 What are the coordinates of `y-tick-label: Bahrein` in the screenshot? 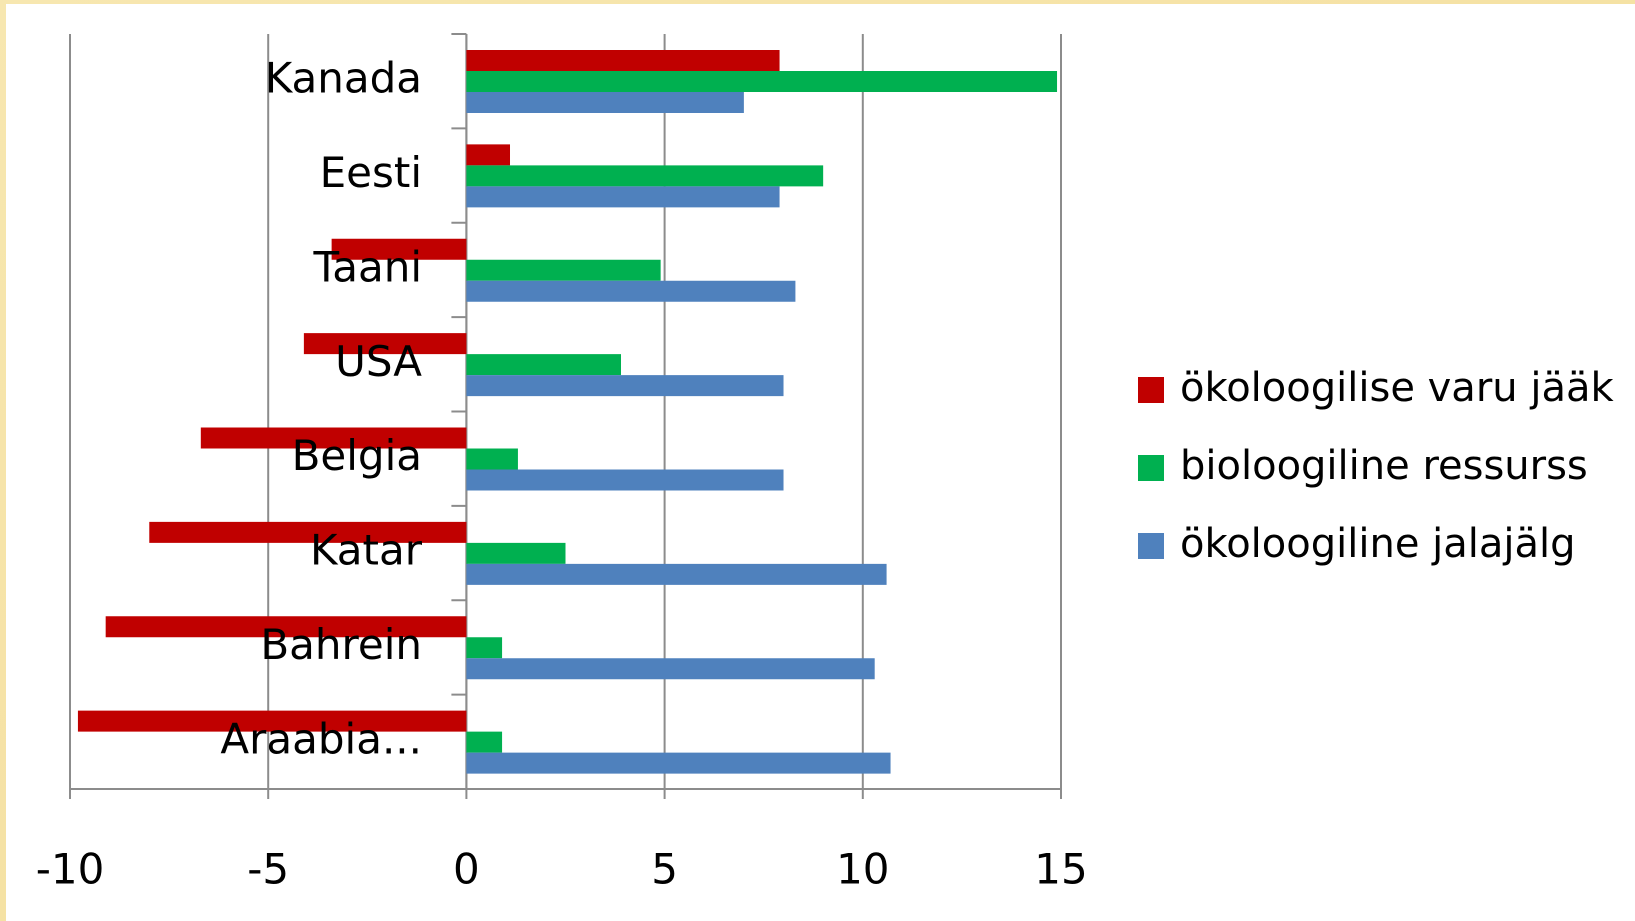 It's located at (341, 644).